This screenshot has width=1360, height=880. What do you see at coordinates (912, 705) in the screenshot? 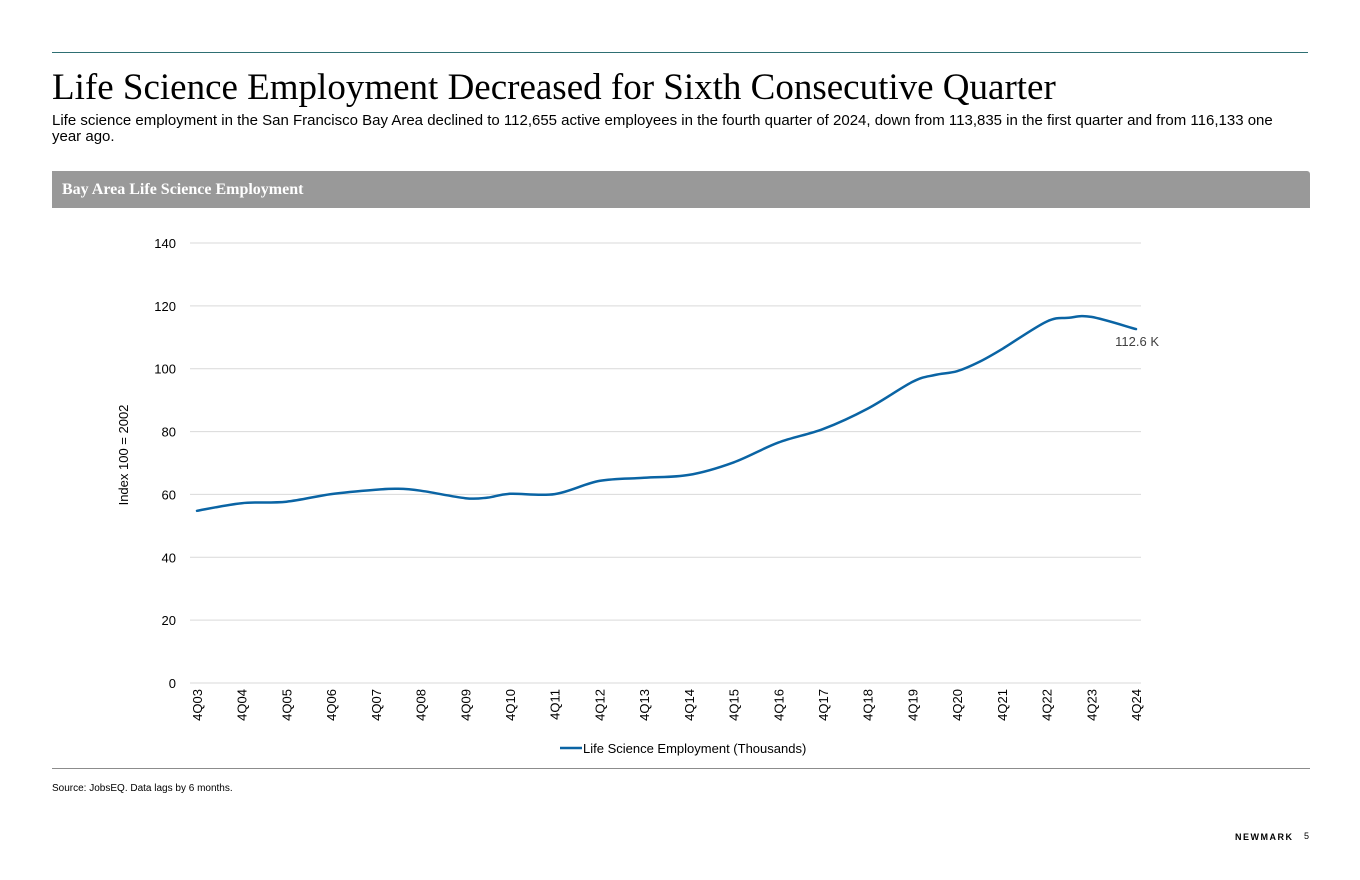
I see `x-tick-label: 4Q19` at bounding box center [912, 705].